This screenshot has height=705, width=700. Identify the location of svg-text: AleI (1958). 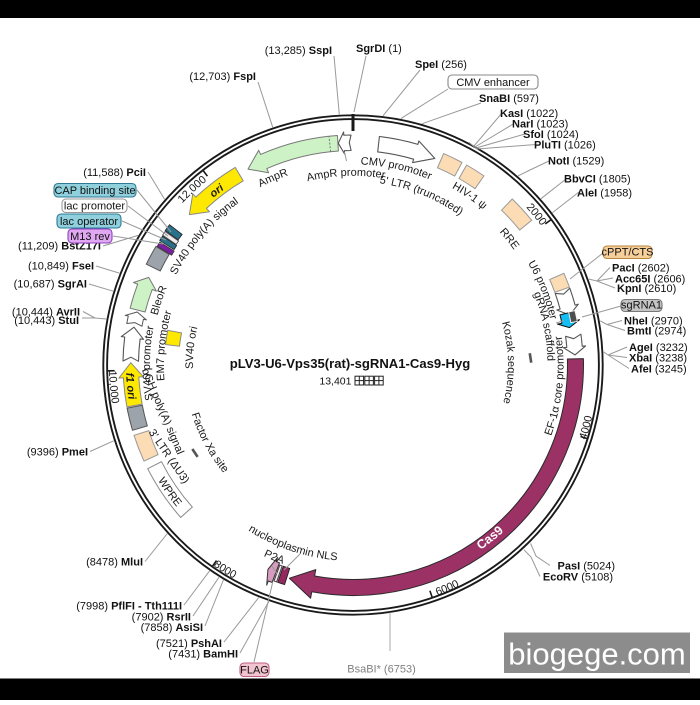
(604, 194).